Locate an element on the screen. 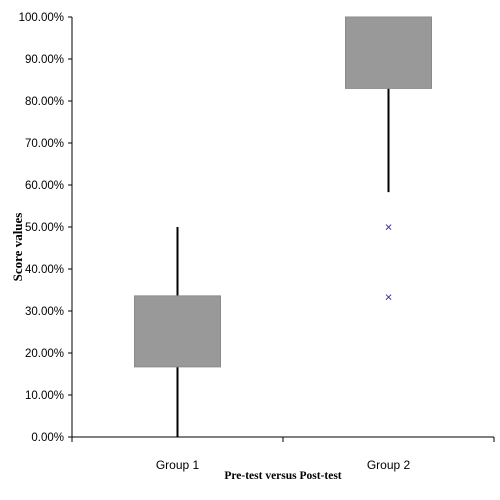 This screenshot has width=500, height=500. y-tick-label: 90.00% is located at coordinates (44, 60).